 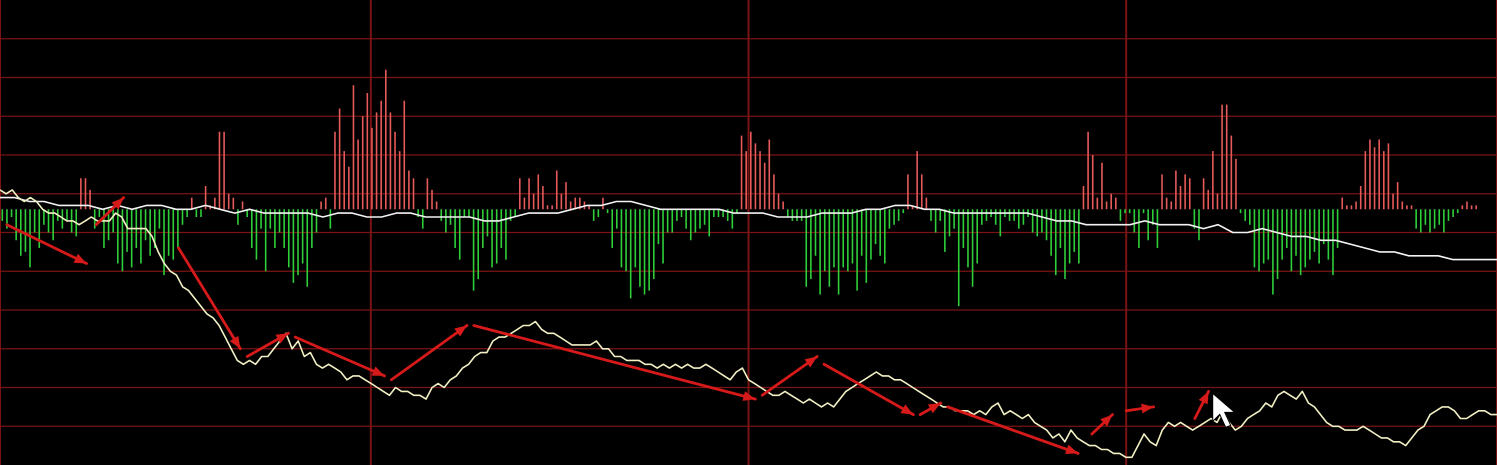 I want to click on average-line-group, so click(x=748, y=228).